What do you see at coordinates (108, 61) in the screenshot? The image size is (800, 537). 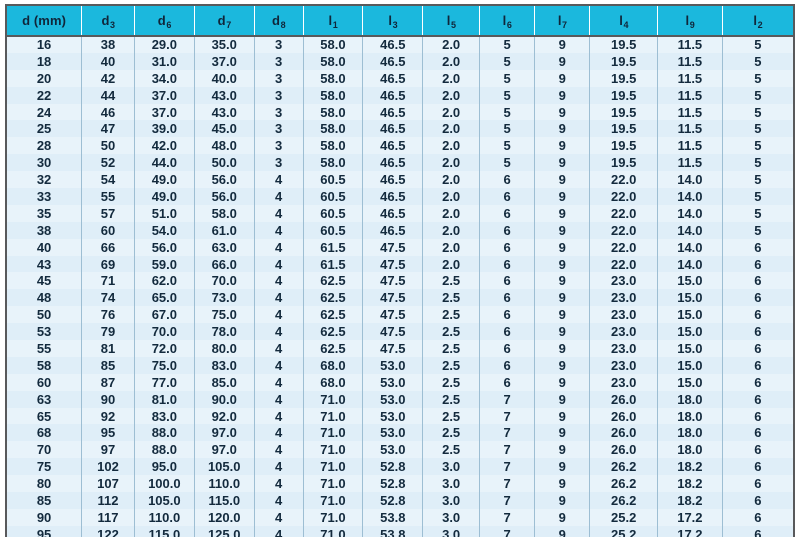 I see `table-cell: 40` at bounding box center [108, 61].